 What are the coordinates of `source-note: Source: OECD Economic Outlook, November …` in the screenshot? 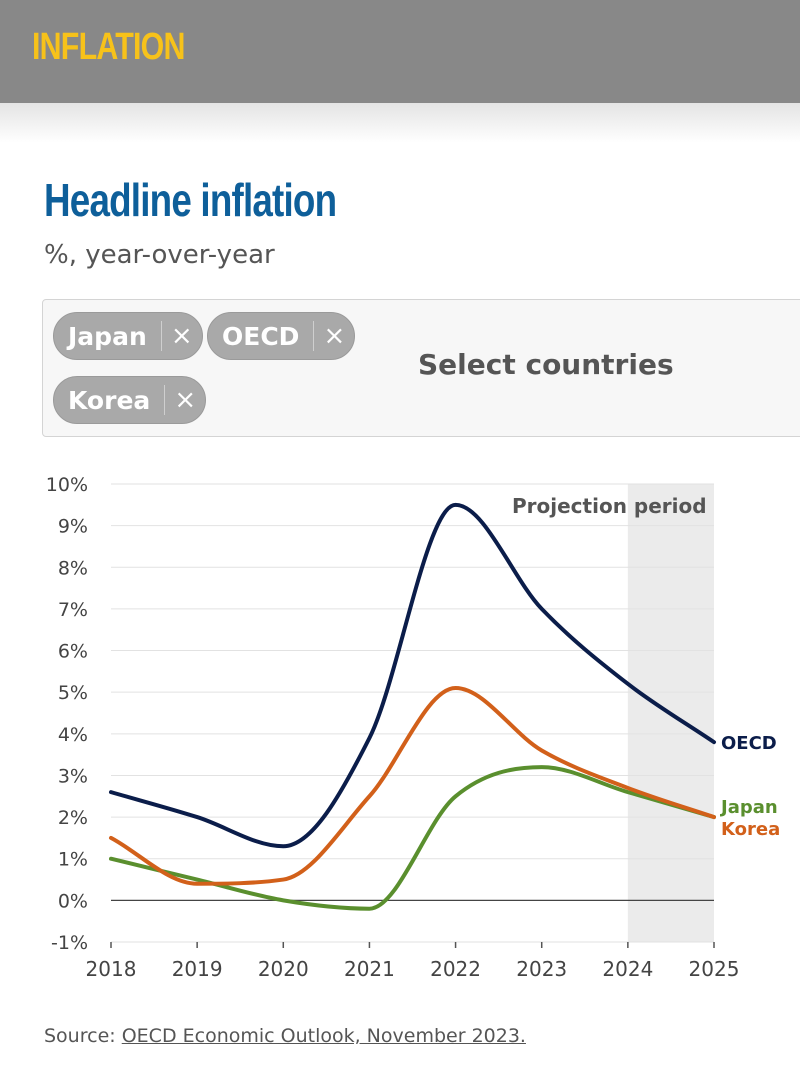 It's located at (285, 1036).